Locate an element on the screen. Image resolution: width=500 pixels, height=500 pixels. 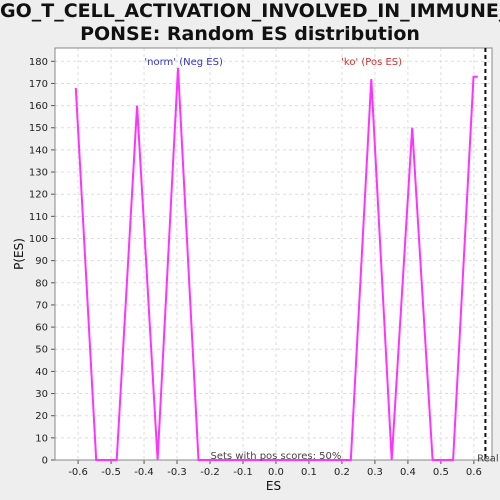
y-tick-label: 140 is located at coordinates (38, 150).